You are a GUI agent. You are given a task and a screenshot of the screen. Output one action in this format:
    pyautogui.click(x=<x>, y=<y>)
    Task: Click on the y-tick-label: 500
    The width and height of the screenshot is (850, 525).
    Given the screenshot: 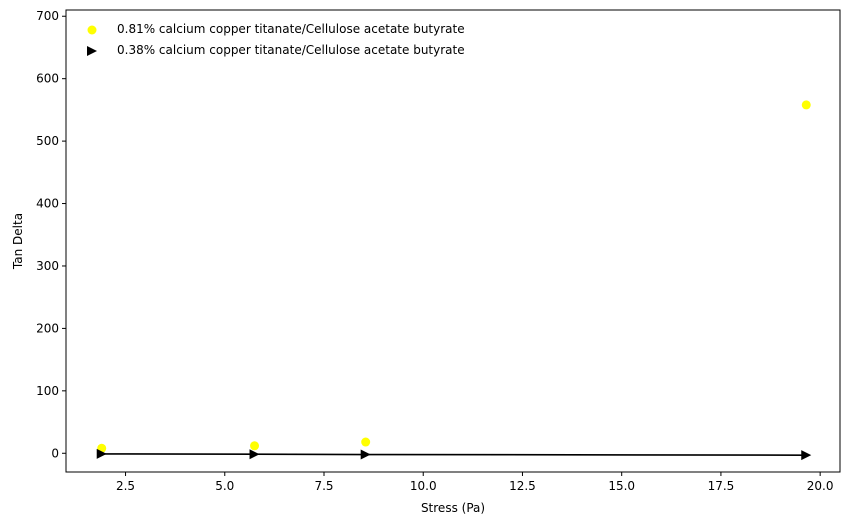 What is the action you would take?
    pyautogui.click(x=47, y=141)
    